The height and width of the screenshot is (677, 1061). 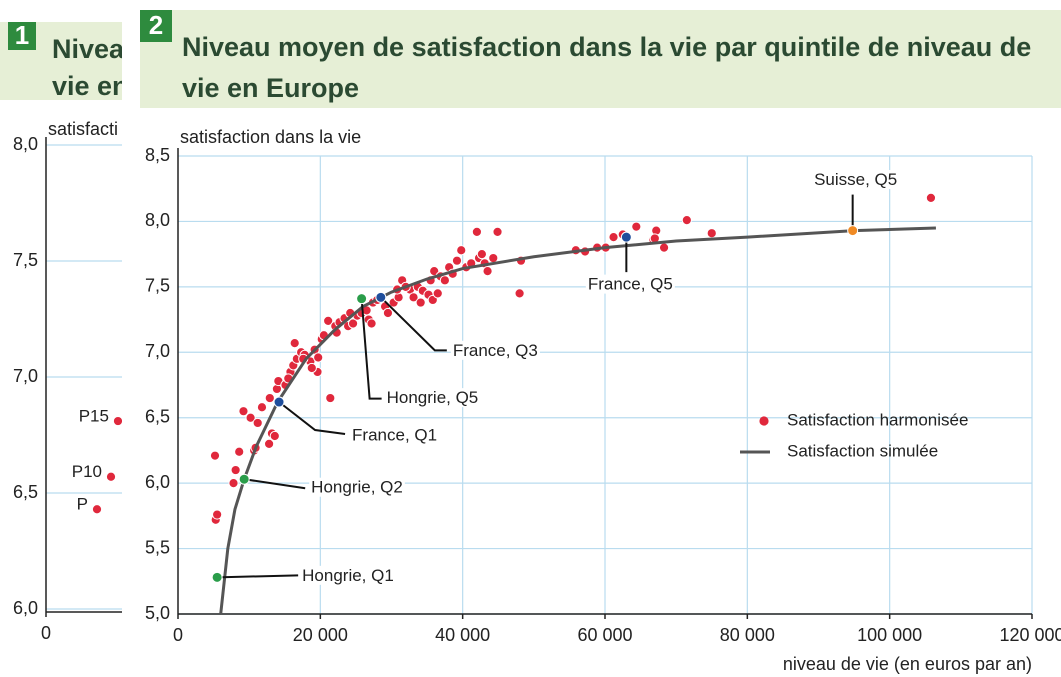 I want to click on annotation-label: Hongrie, Q2, so click(x=357, y=487).